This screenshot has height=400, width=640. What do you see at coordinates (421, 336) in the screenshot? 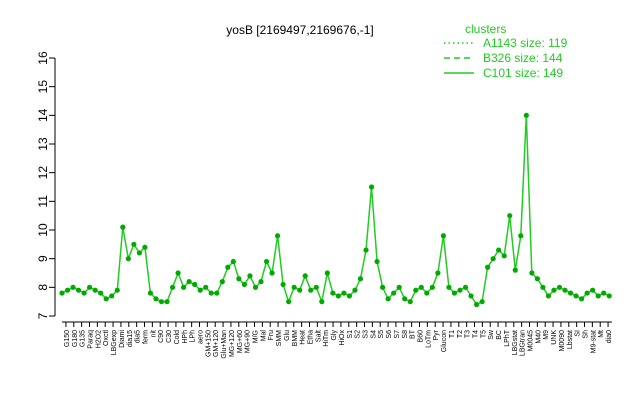
I see `x-tick-label: B60` at bounding box center [421, 336].